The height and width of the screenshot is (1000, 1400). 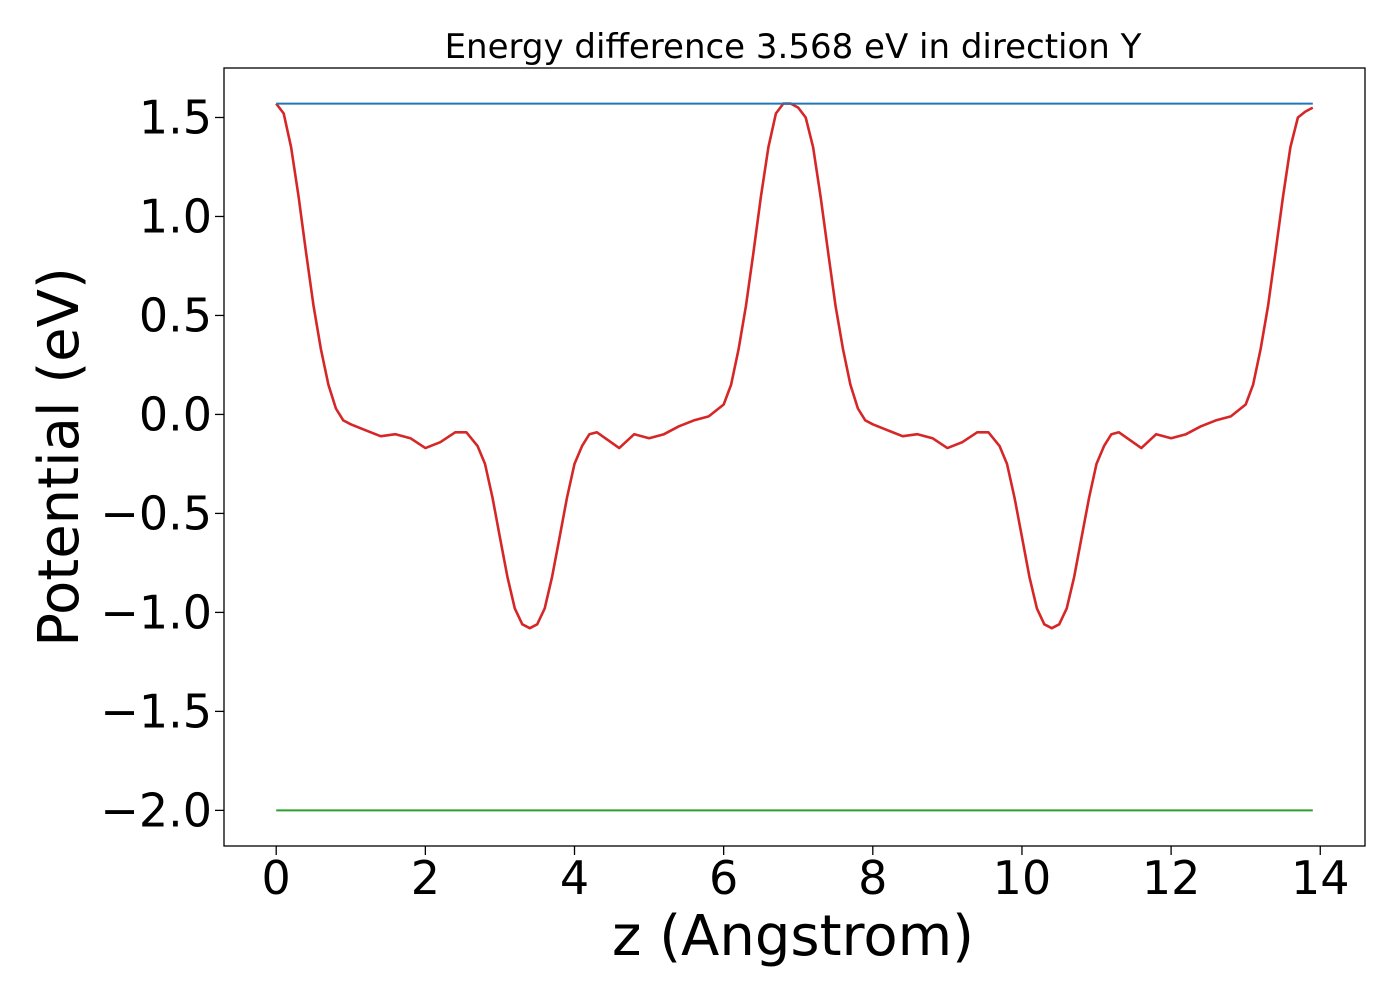 I want to click on y-tick-label: 0.0, so click(x=175, y=414).